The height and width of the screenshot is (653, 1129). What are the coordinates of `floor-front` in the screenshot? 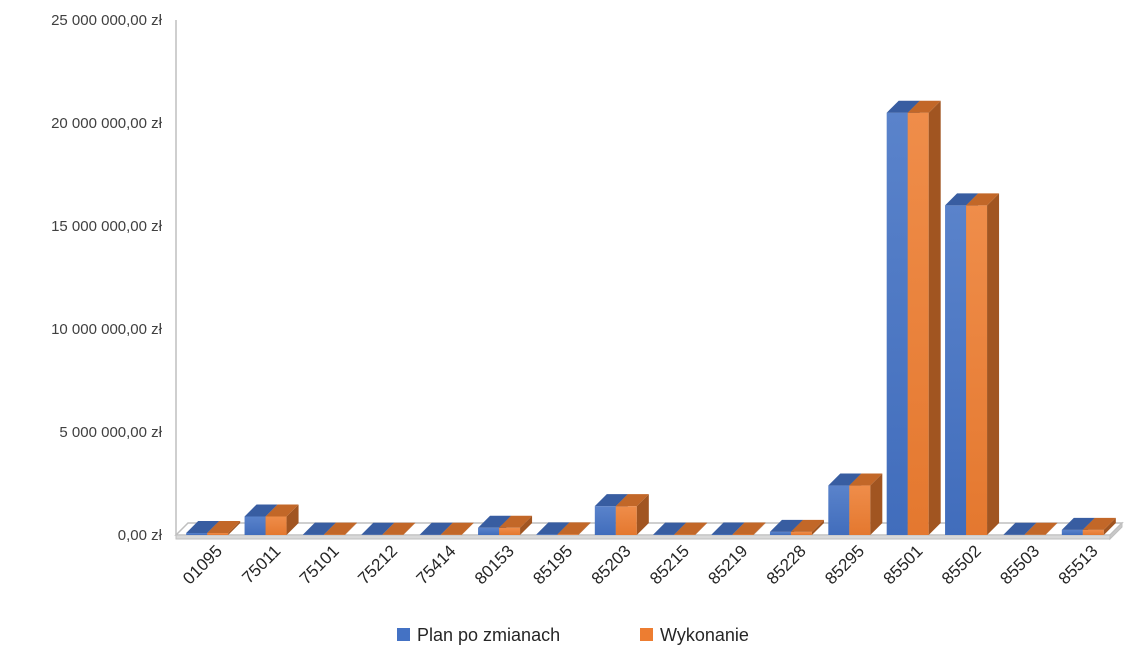 It's located at (643, 537).